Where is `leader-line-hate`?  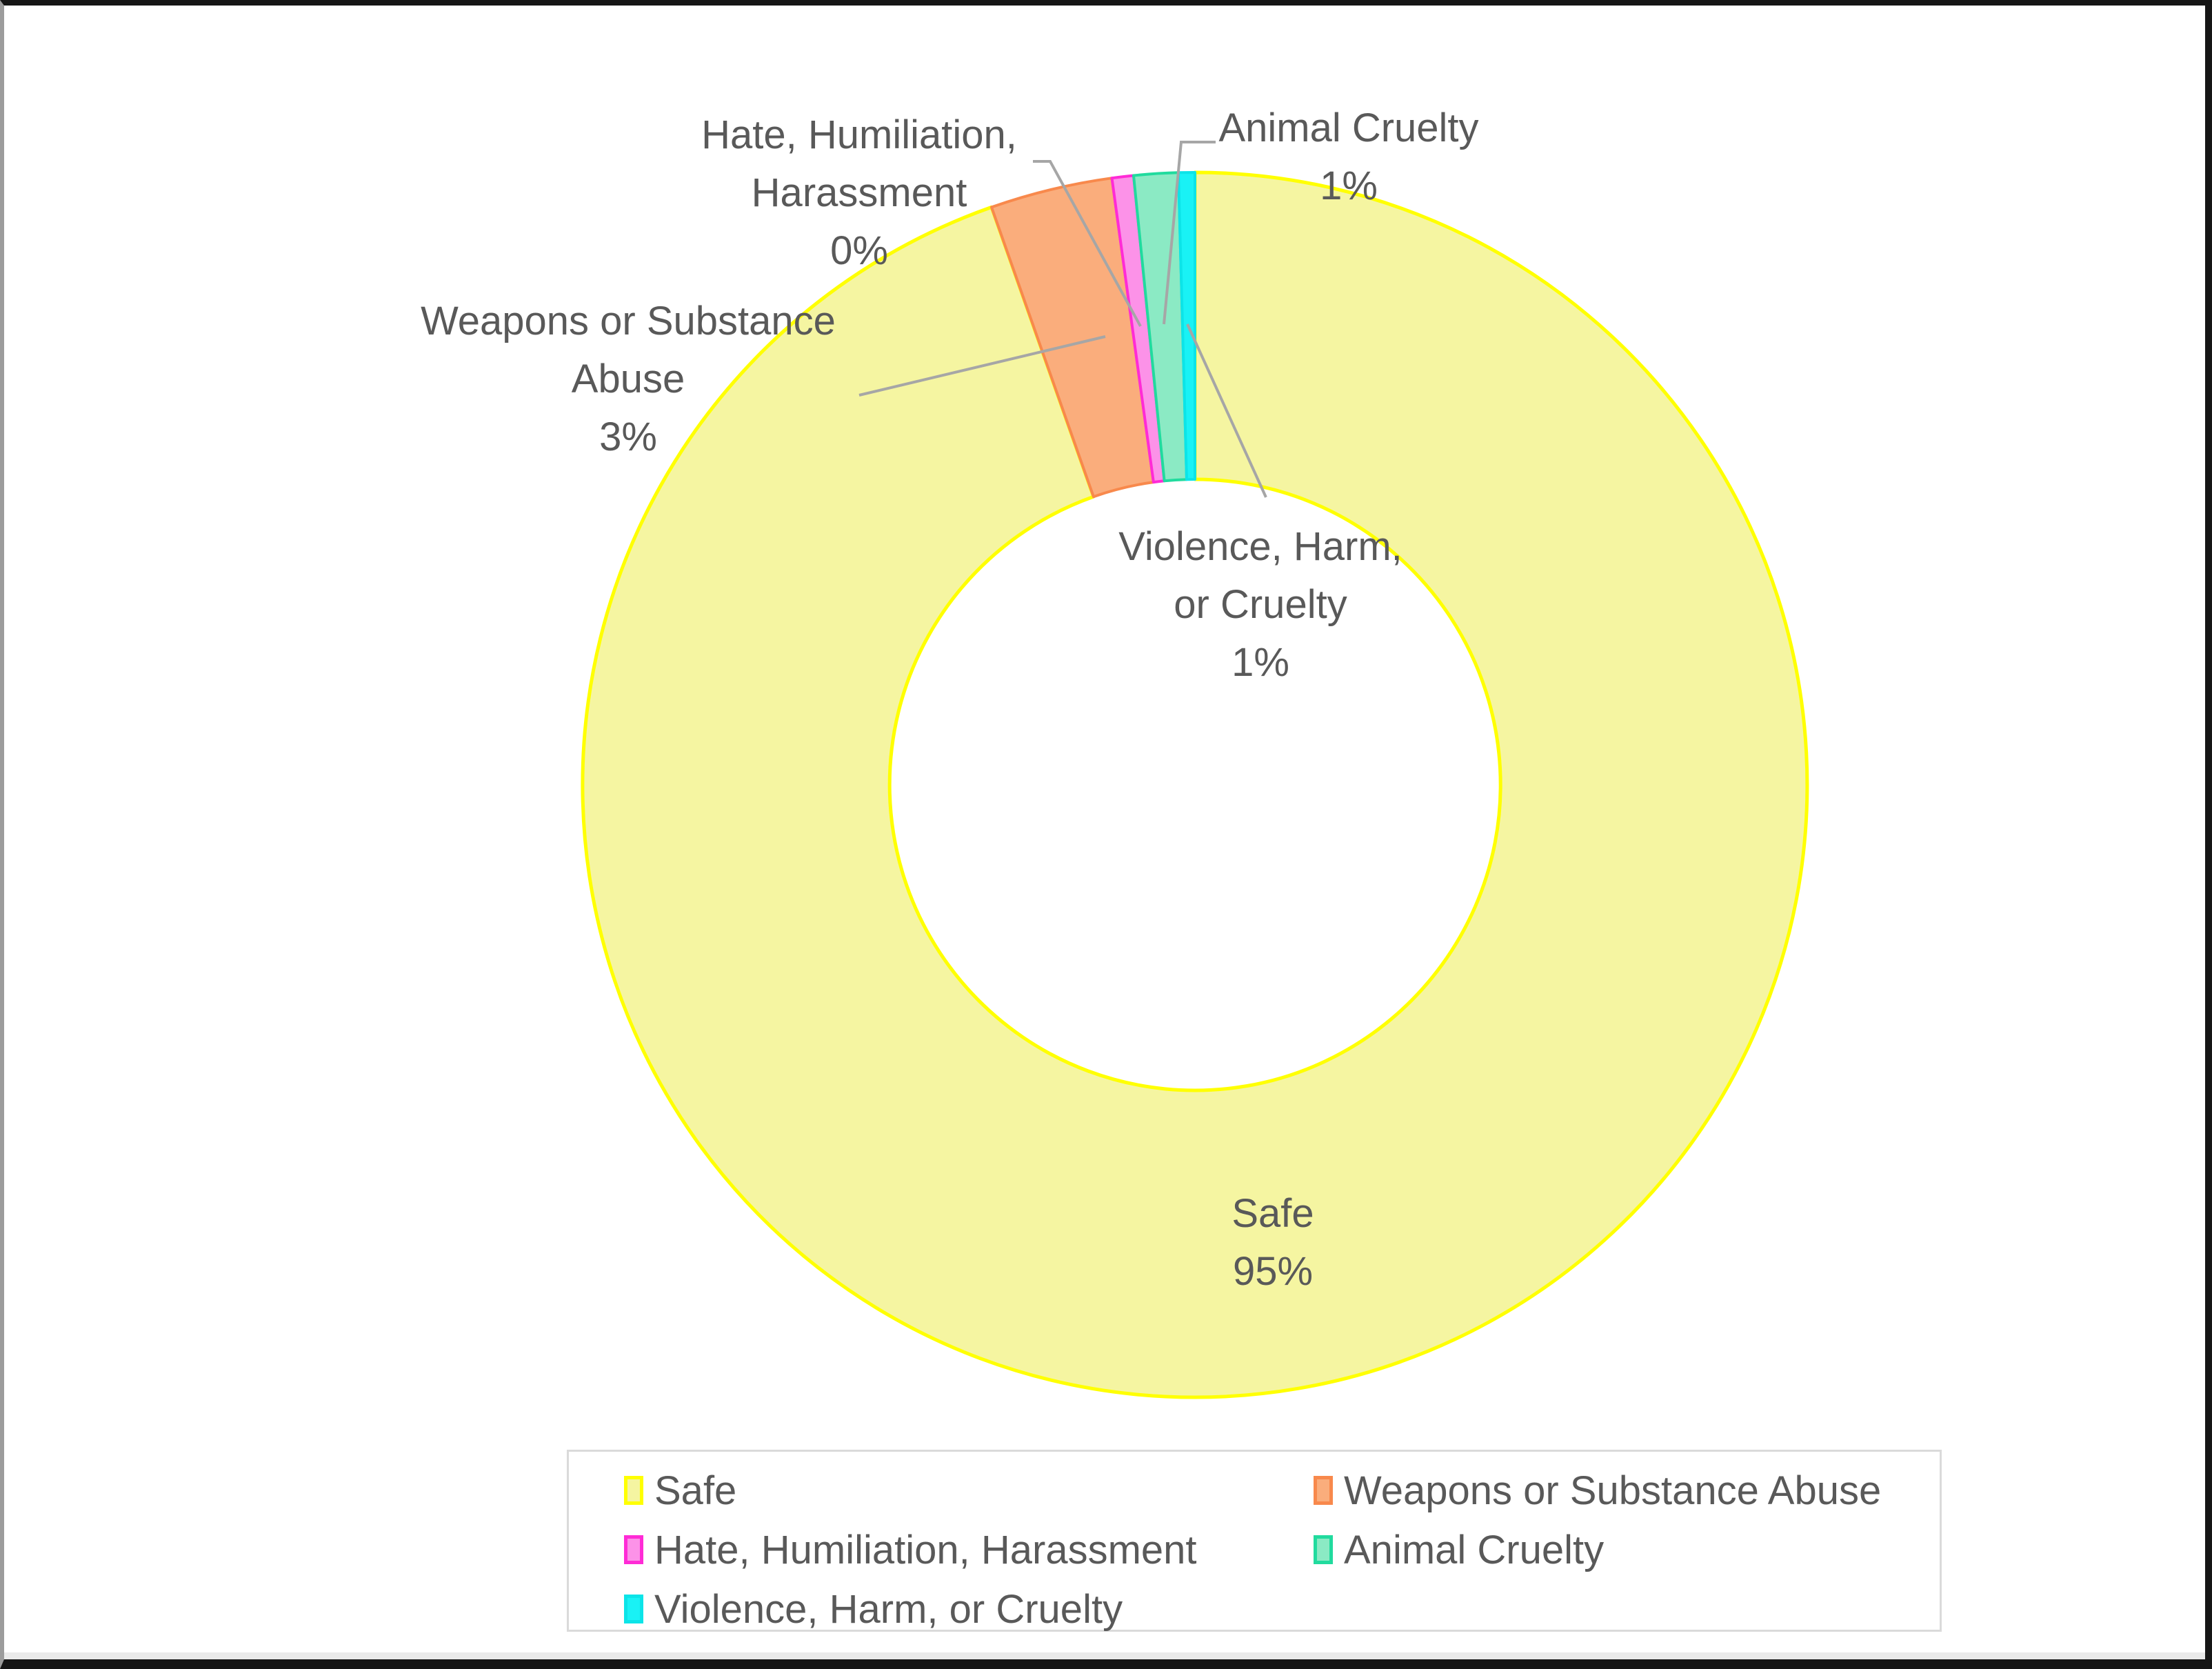 leader-line-hate is located at coordinates (1087, 243).